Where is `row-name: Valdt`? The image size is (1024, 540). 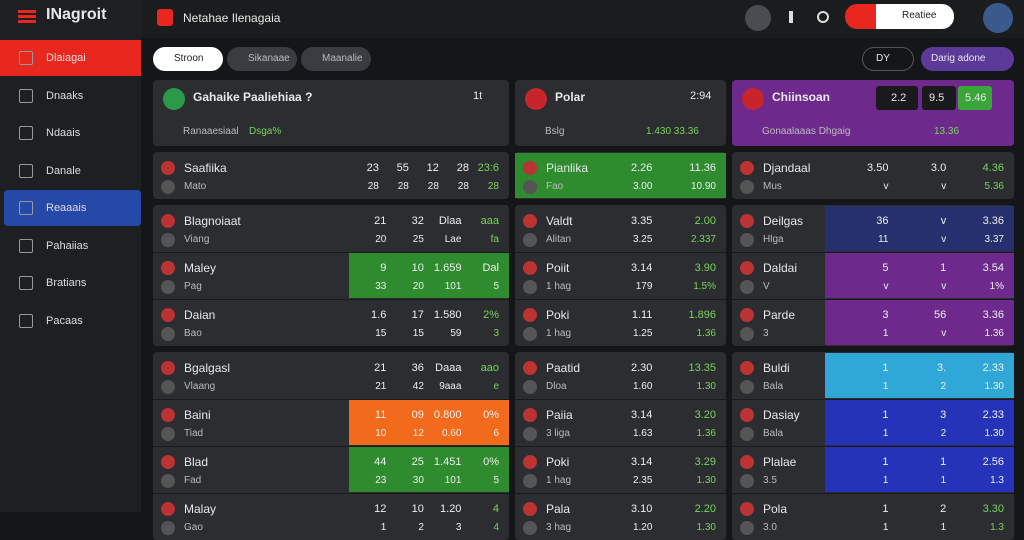
row-name: Valdt is located at coordinates (559, 221).